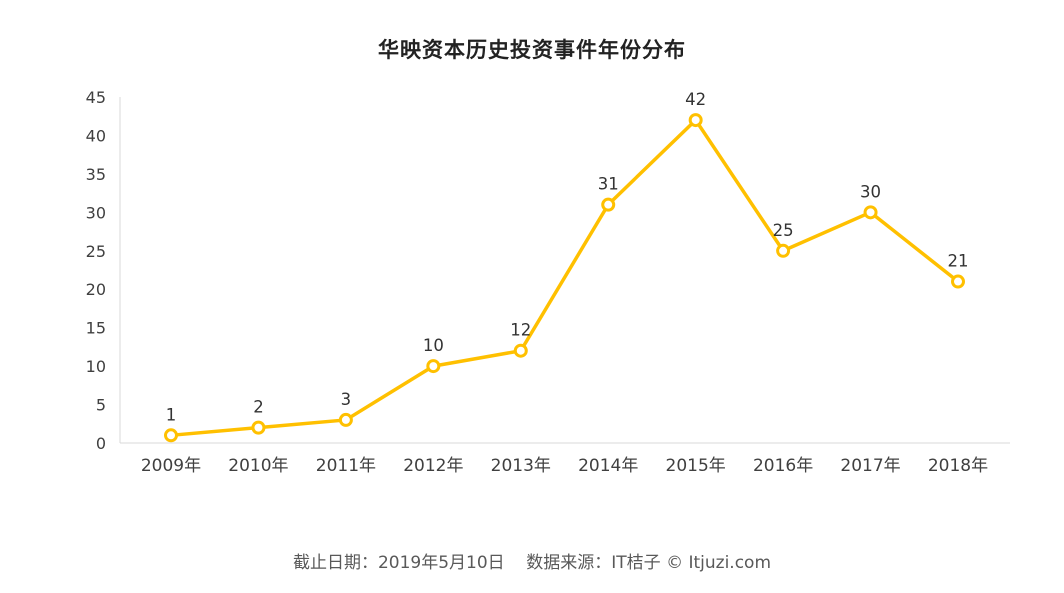 The height and width of the screenshot is (593, 1064). What do you see at coordinates (96, 328) in the screenshot?
I see `y-tick-label: 15` at bounding box center [96, 328].